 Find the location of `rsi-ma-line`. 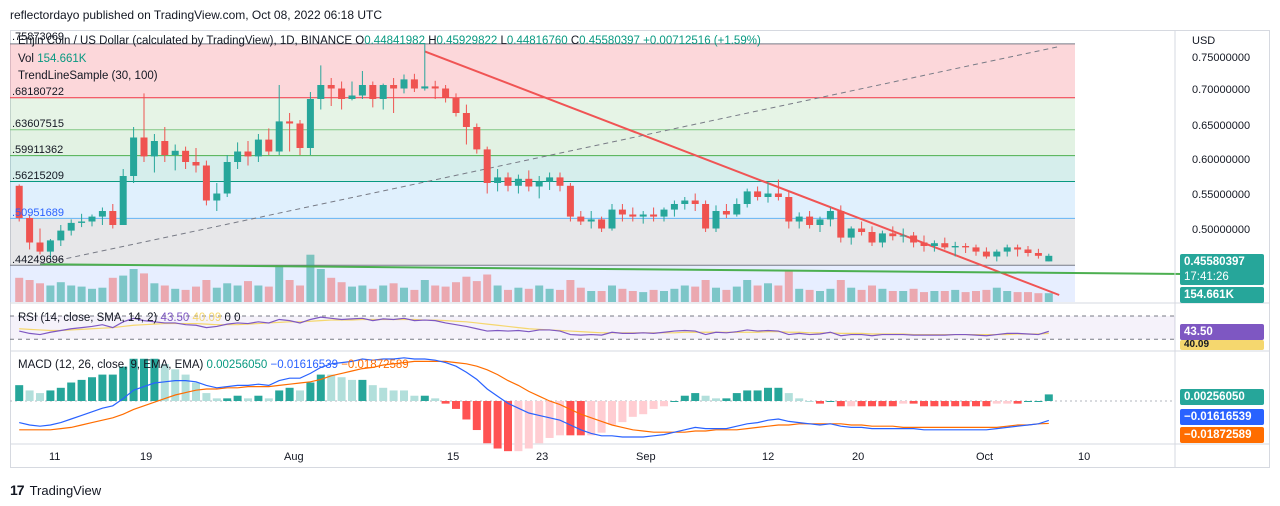

rsi-ma-line is located at coordinates (534, 327).